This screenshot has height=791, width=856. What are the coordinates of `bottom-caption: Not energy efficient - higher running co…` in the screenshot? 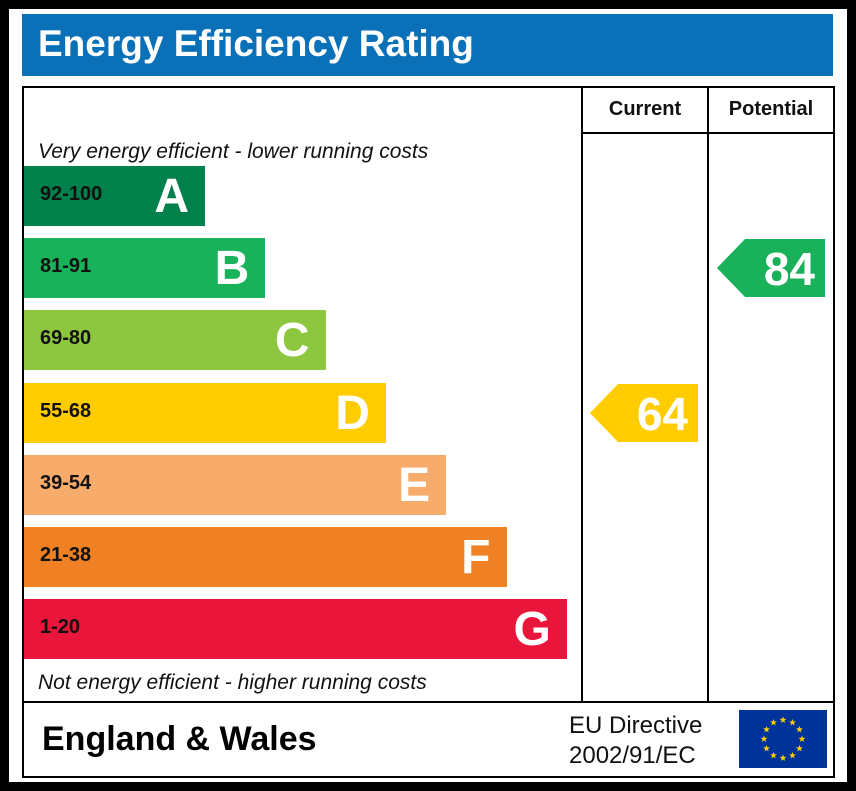 It's located at (232, 682).